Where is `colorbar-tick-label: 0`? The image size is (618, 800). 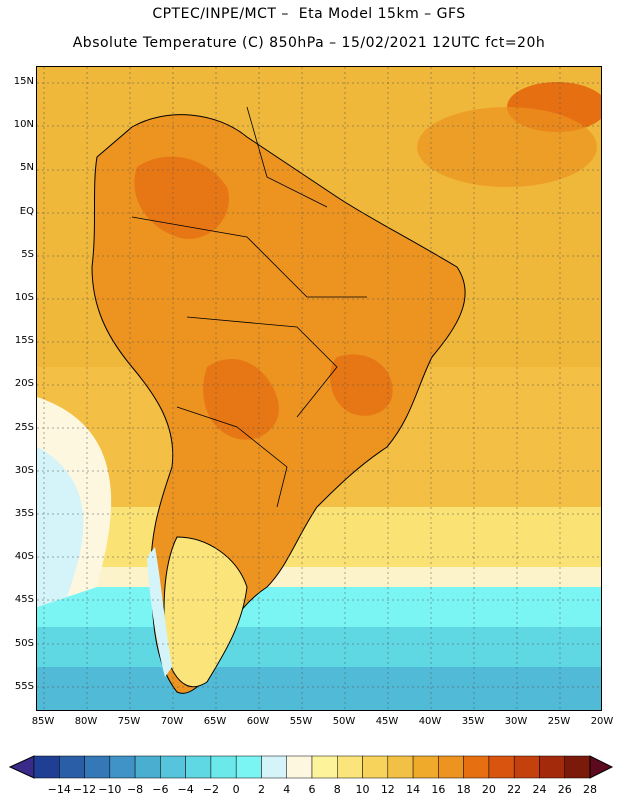
colorbar-tick-label: 0 is located at coordinates (236, 789).